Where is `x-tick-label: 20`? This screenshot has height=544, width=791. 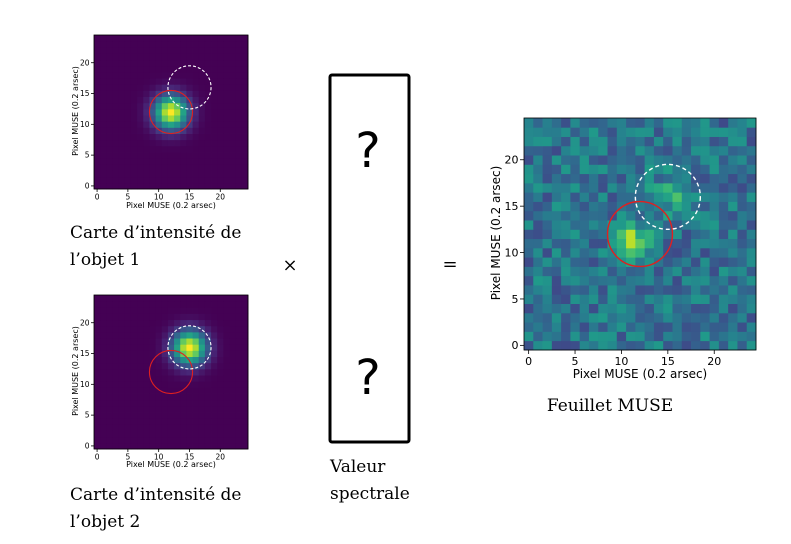
x-tick-label: 20 is located at coordinates (714, 361).